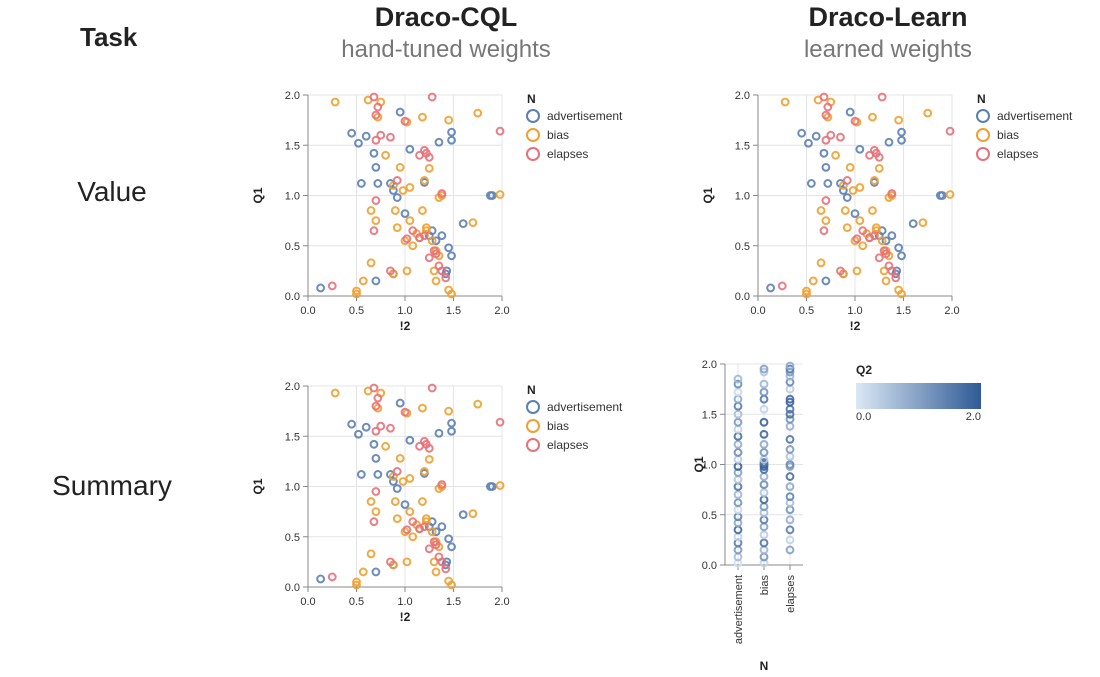 The image size is (1100, 677). I want to click on legend-symbol-bias, so click(533, 426).